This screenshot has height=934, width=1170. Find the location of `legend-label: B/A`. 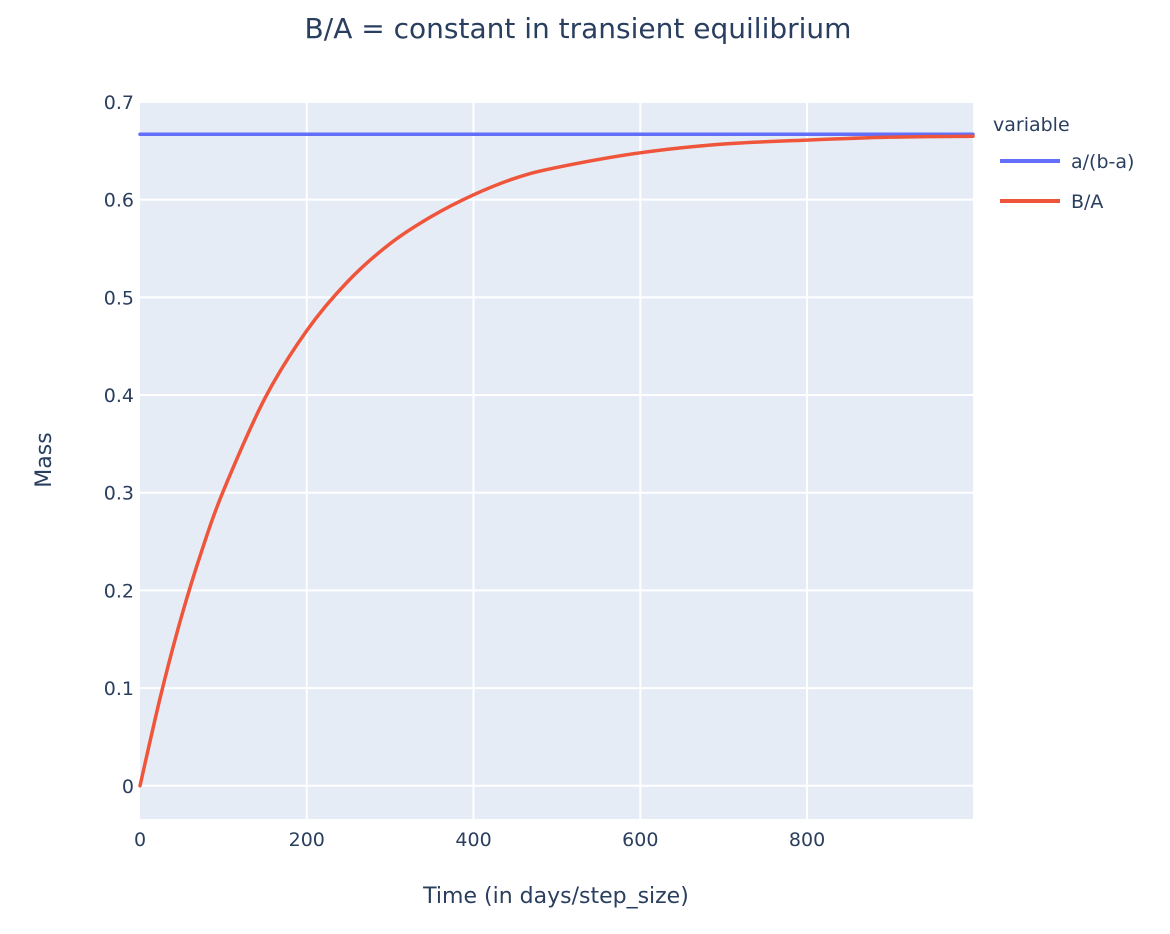

legend-label: B/A is located at coordinates (1087, 202).